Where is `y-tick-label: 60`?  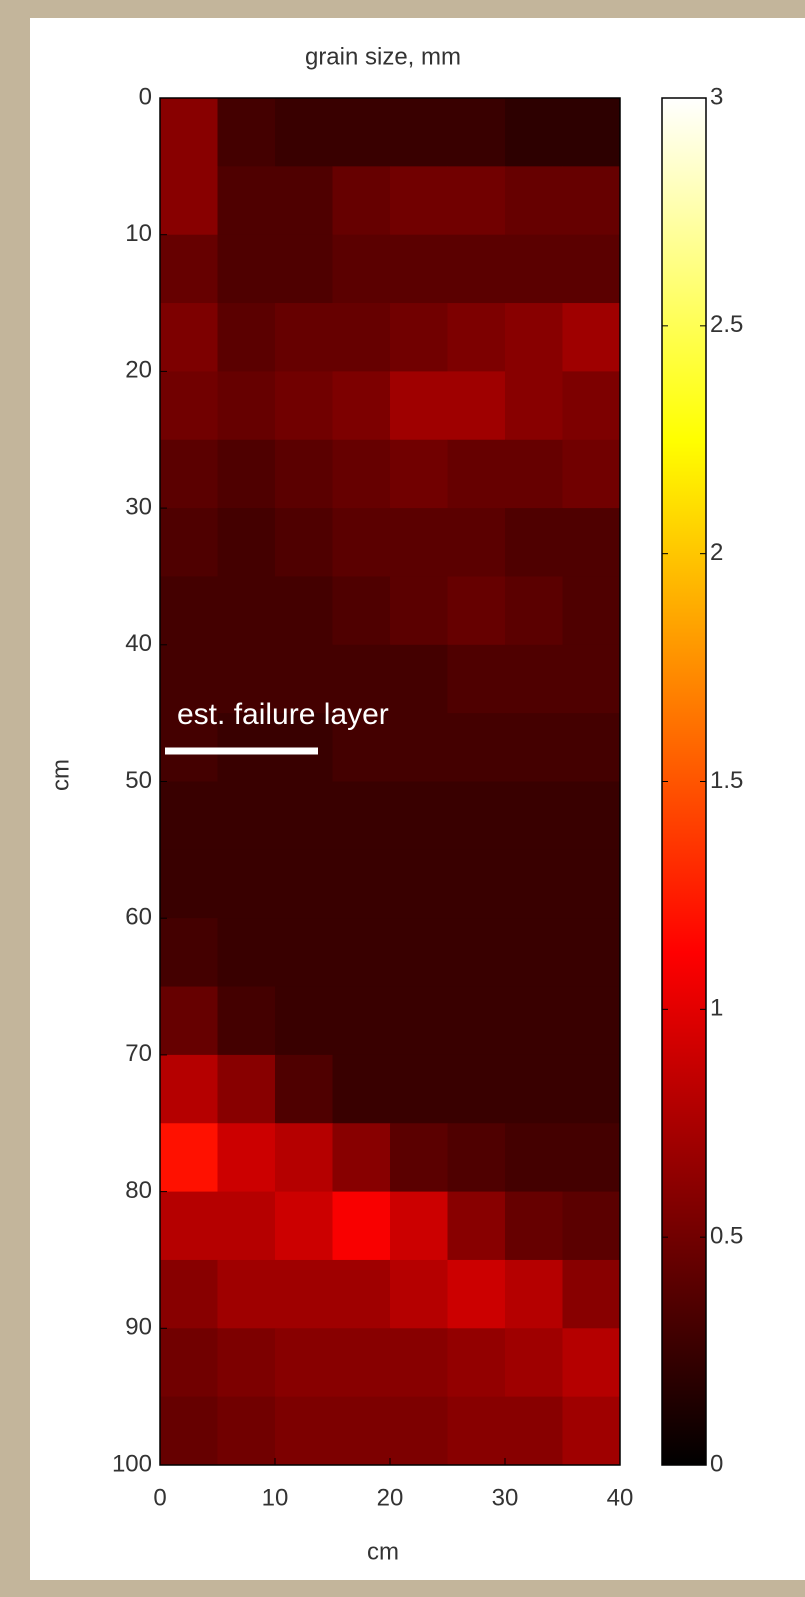 y-tick-label: 60 is located at coordinates (138, 917).